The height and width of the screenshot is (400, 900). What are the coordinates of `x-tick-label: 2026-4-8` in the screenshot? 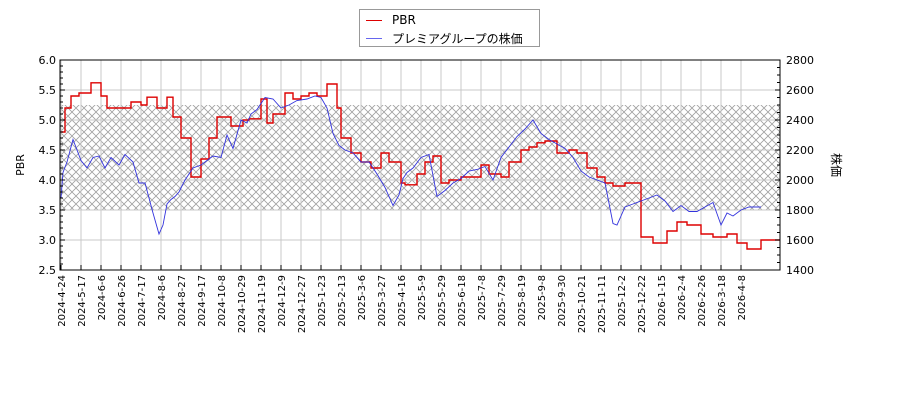 It's located at (742, 297).